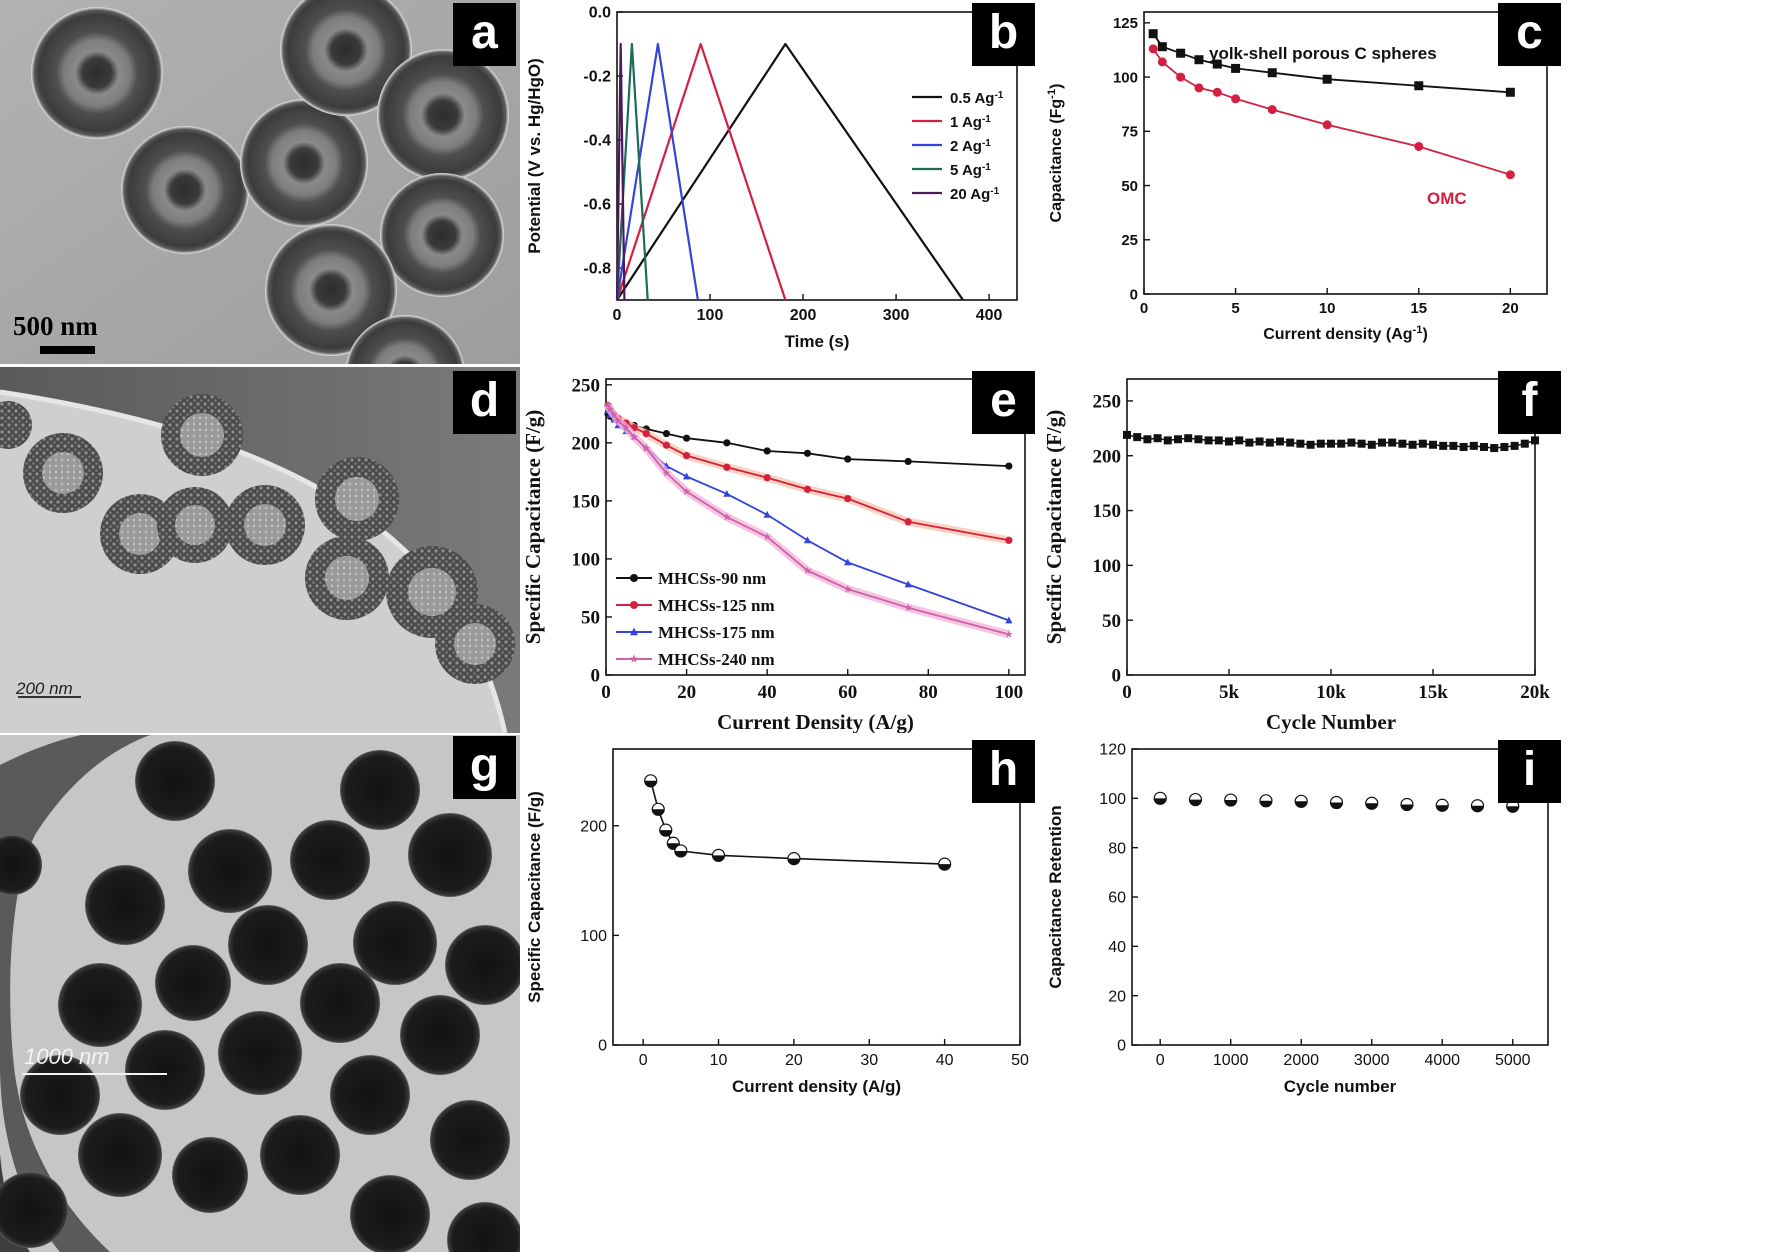 The height and width of the screenshot is (1252, 1783). What do you see at coordinates (260, 182) in the screenshot?
I see `micrograph-a-image` at bounding box center [260, 182].